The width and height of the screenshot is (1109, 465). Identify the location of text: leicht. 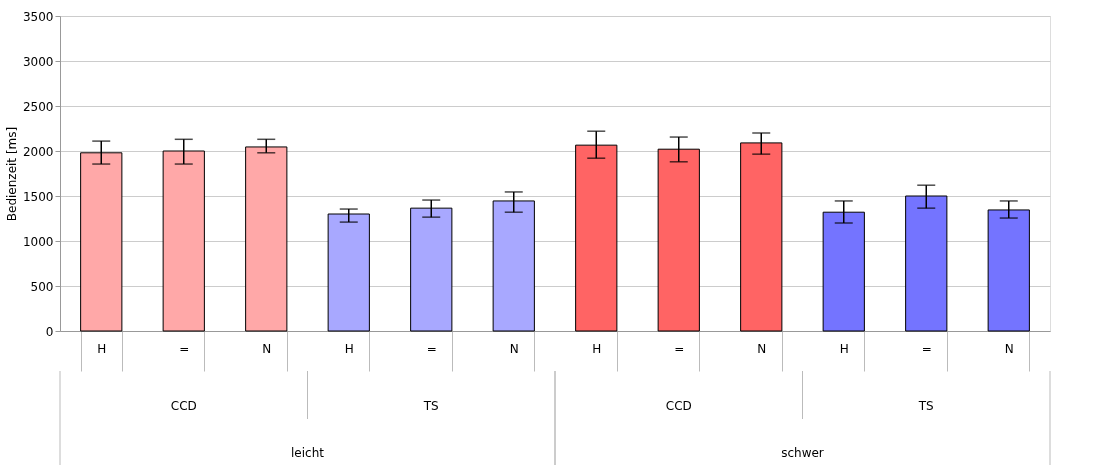
(308, 453).